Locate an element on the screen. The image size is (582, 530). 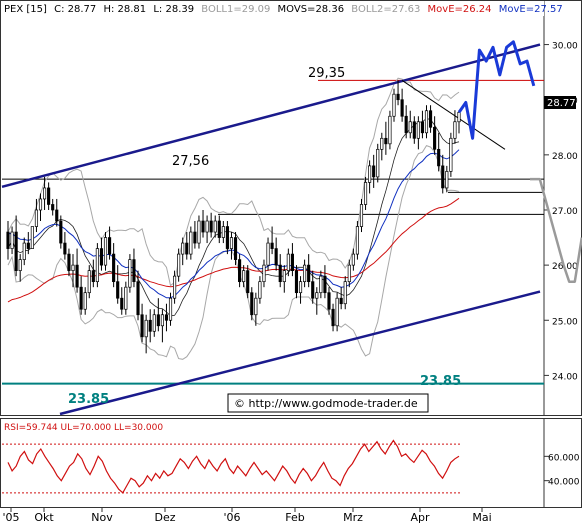
forecast-bull-path is located at coordinates (496, 90).